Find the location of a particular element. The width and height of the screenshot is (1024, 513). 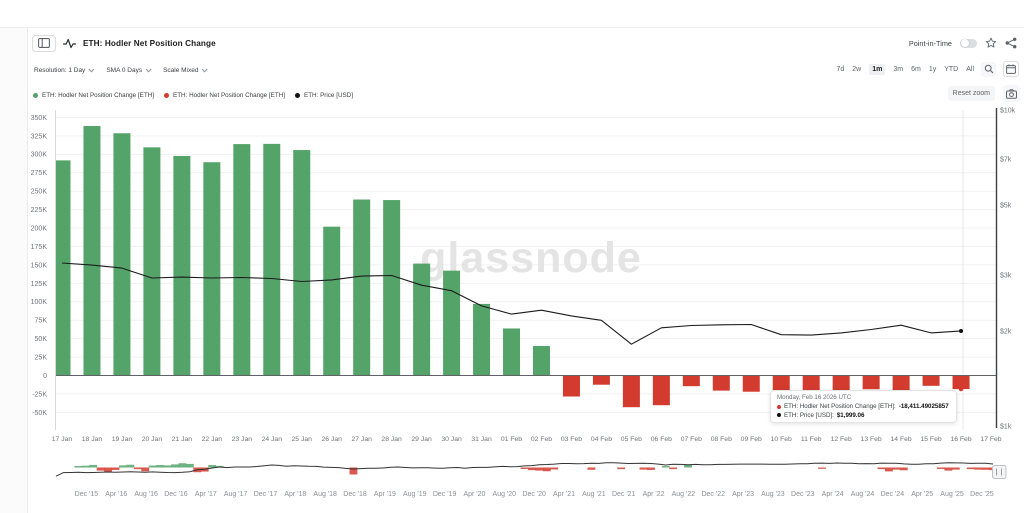

x-axis-label: 30 Jan is located at coordinates (451, 439).